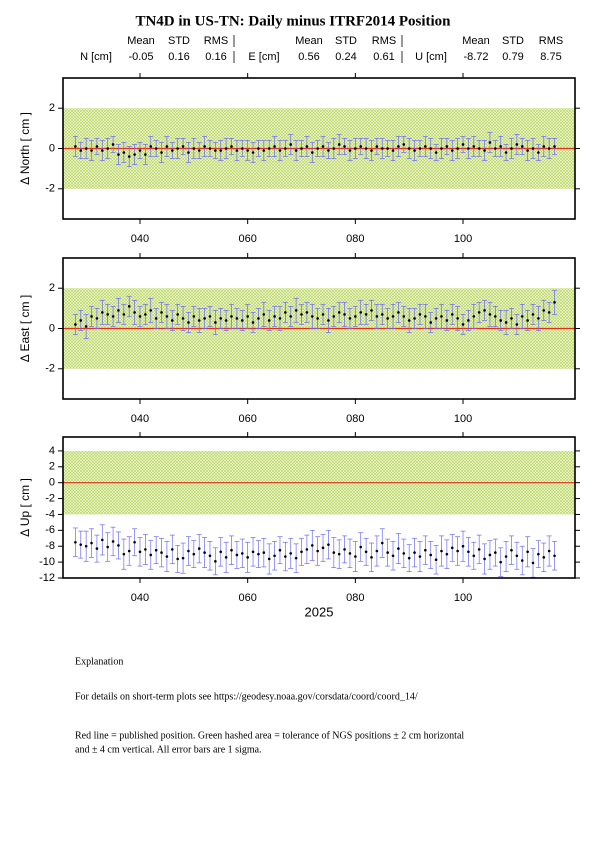  What do you see at coordinates (247, 419) in the screenshot?
I see `x-tick-label: 060` at bounding box center [247, 419].